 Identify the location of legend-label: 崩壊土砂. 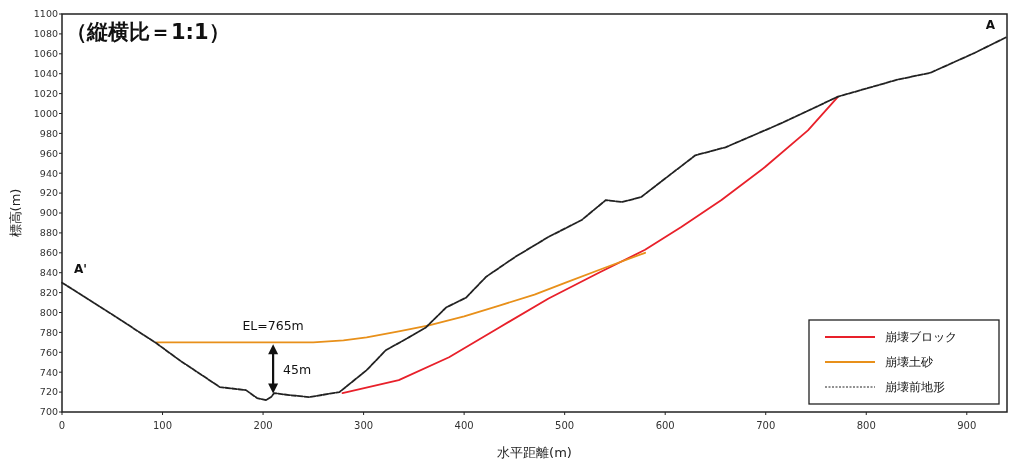
(909, 362).